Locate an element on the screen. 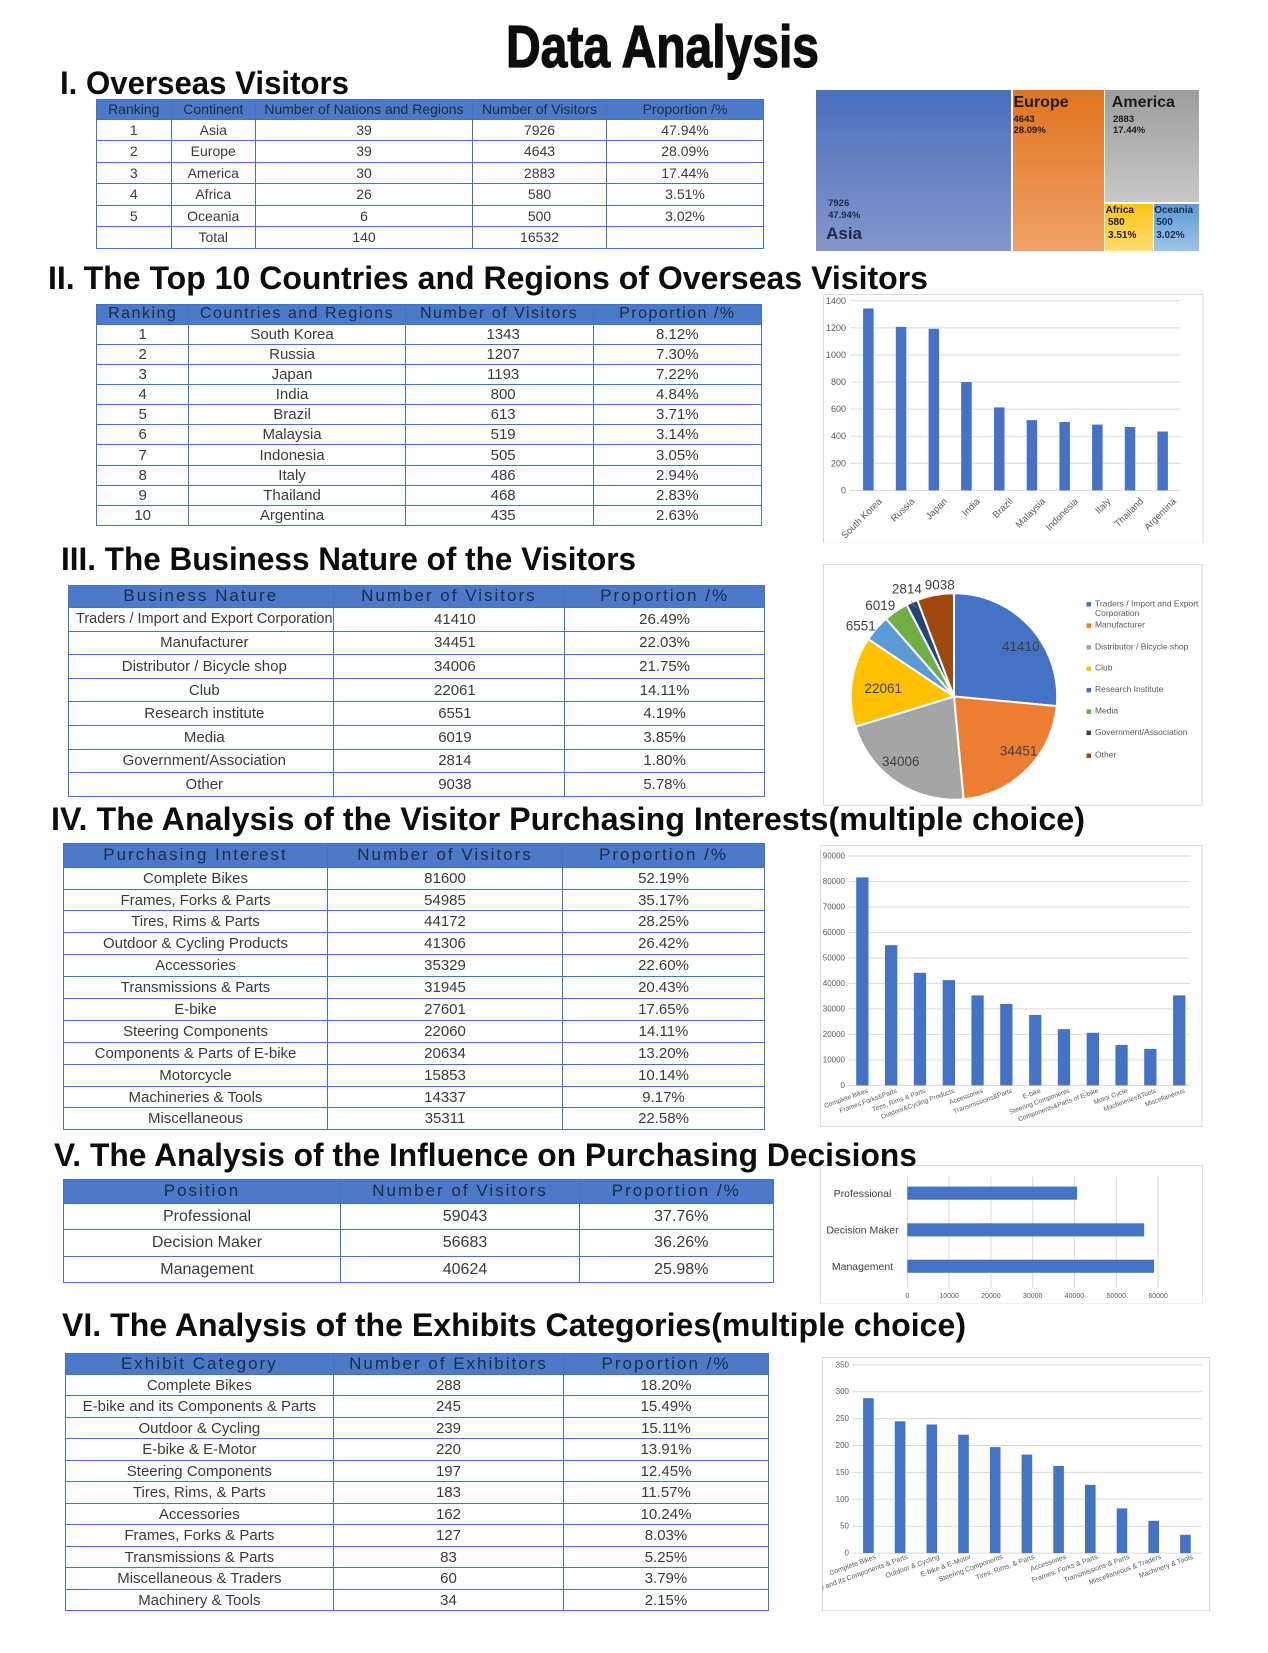 The image size is (1268, 1653). svg-text: 800 is located at coordinates (838, 382).